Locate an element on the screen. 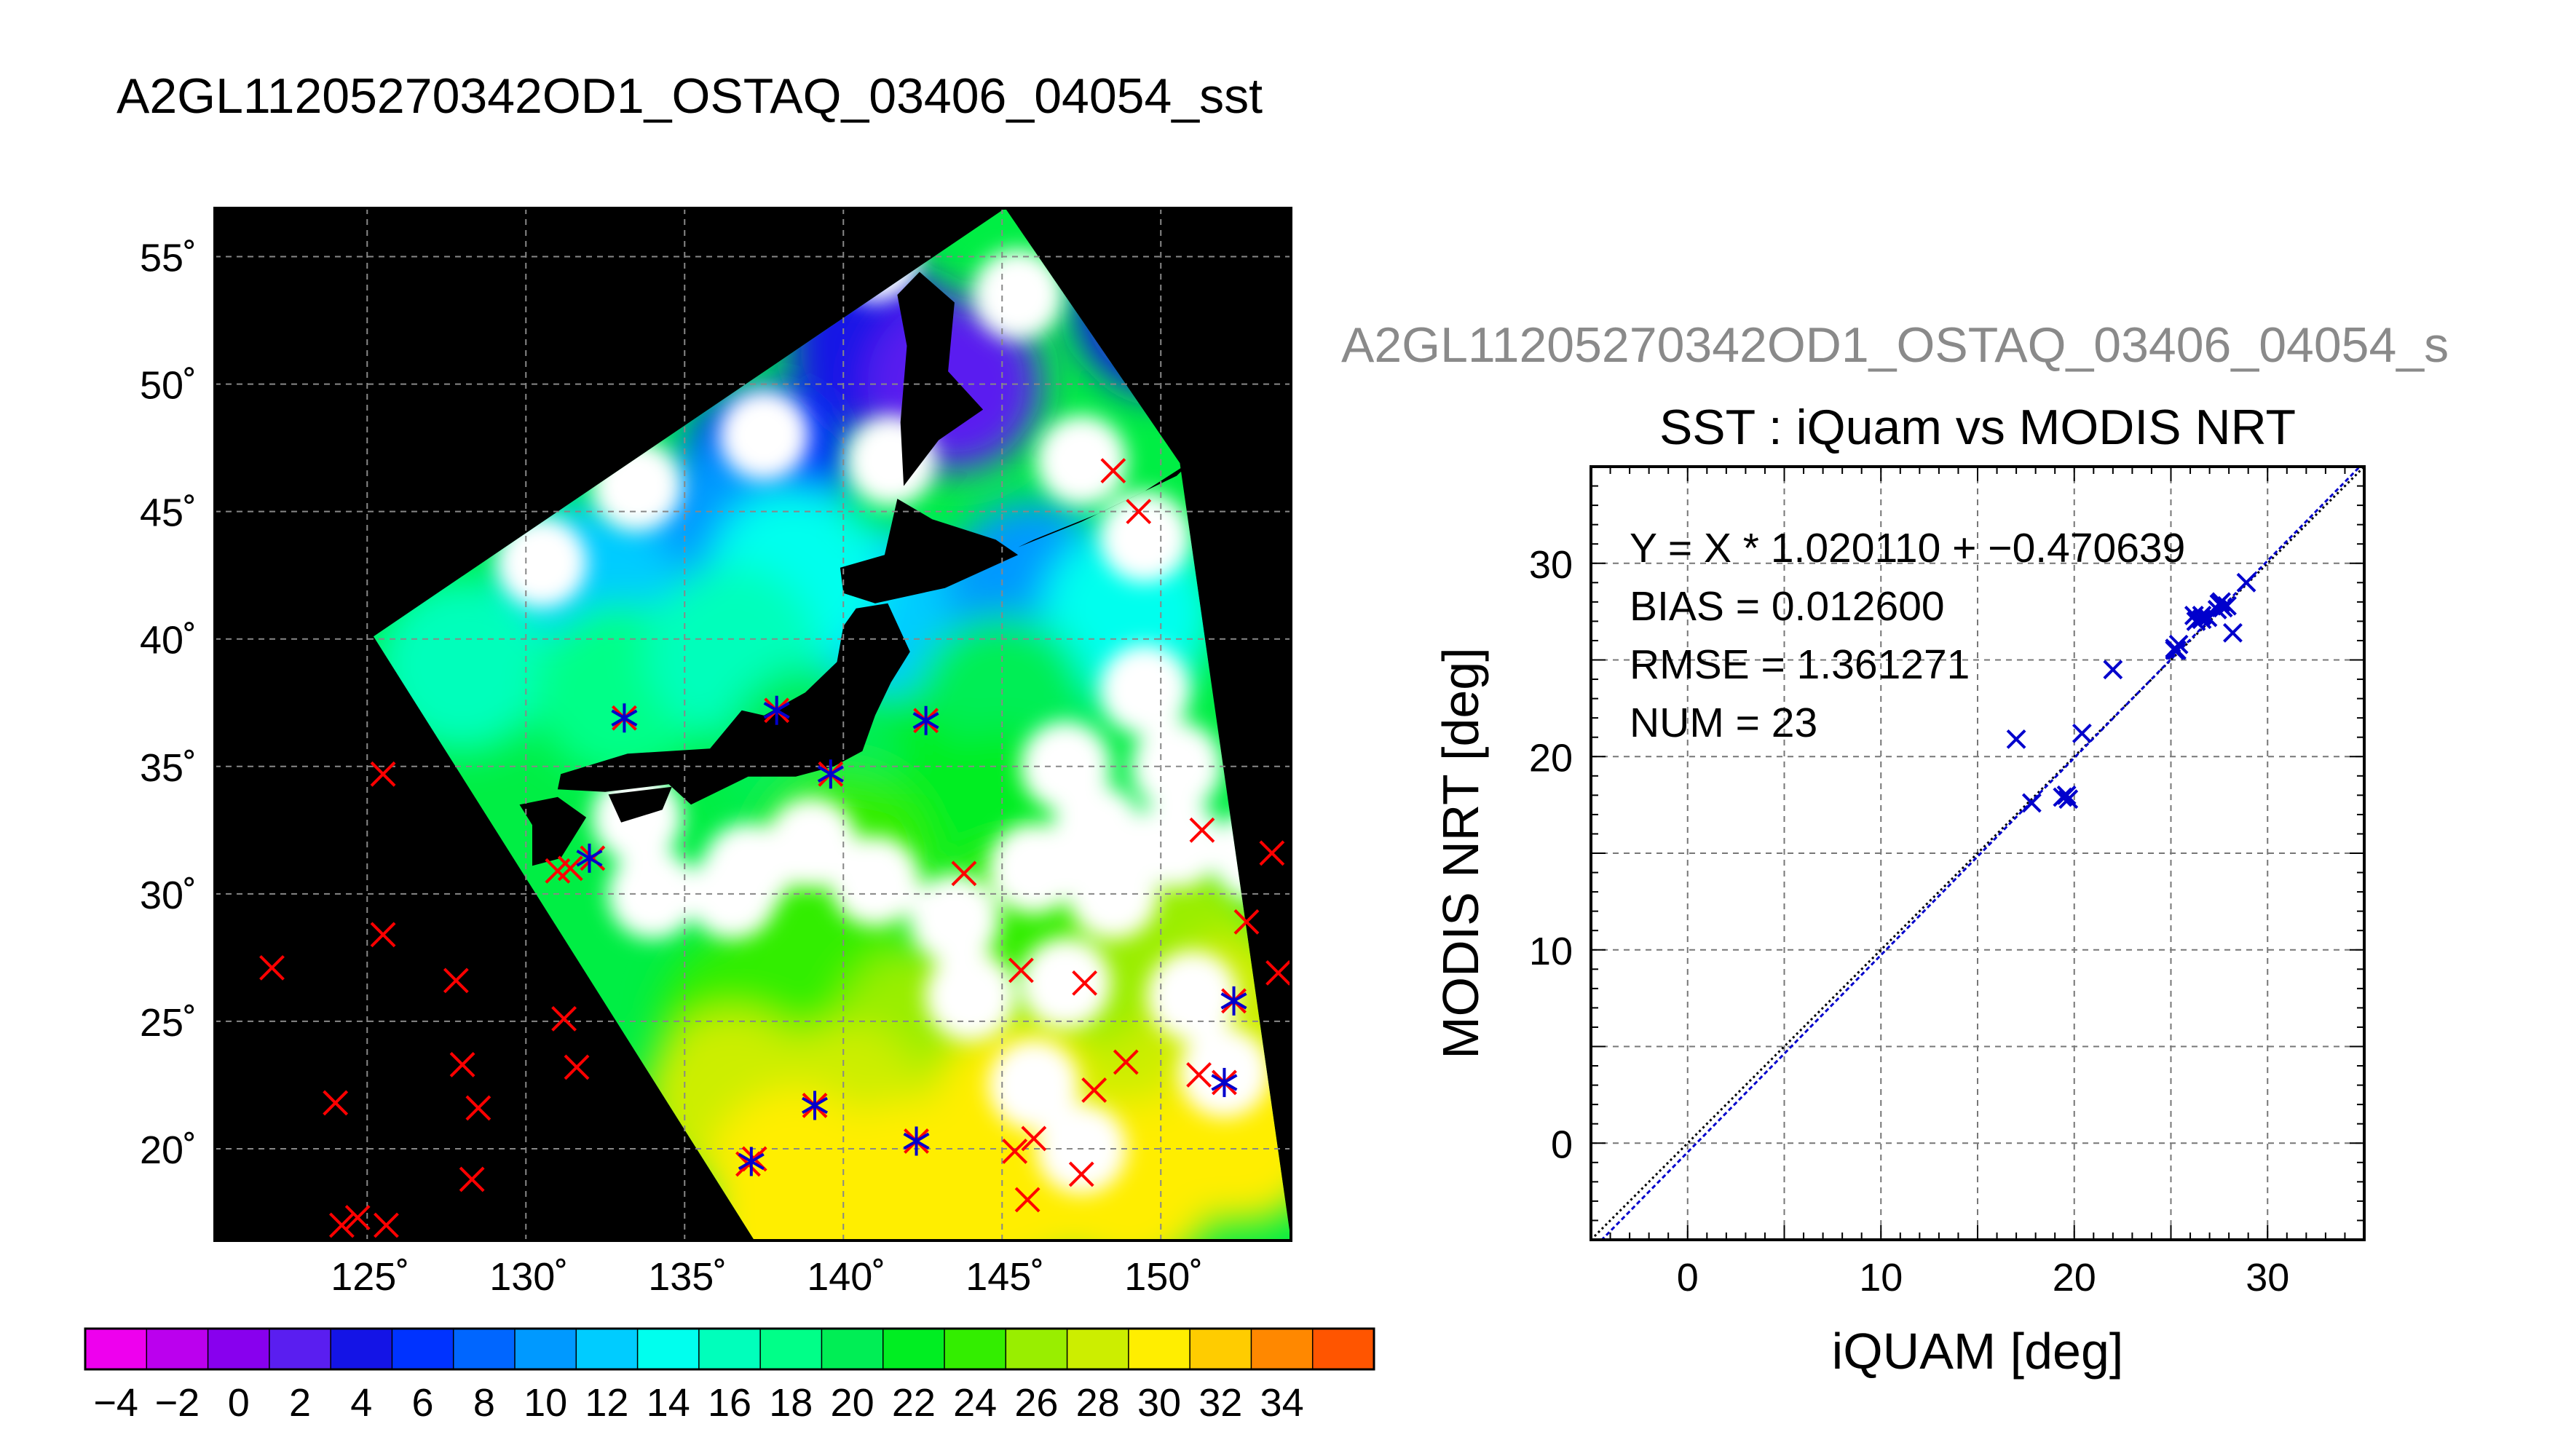 The height and width of the screenshot is (1456, 2555). colorbar: −4 −2 0 2 4 6 8 10 12 14 16 18 20 22 24 26 28 30 32 34 is located at coordinates (729, 1376).